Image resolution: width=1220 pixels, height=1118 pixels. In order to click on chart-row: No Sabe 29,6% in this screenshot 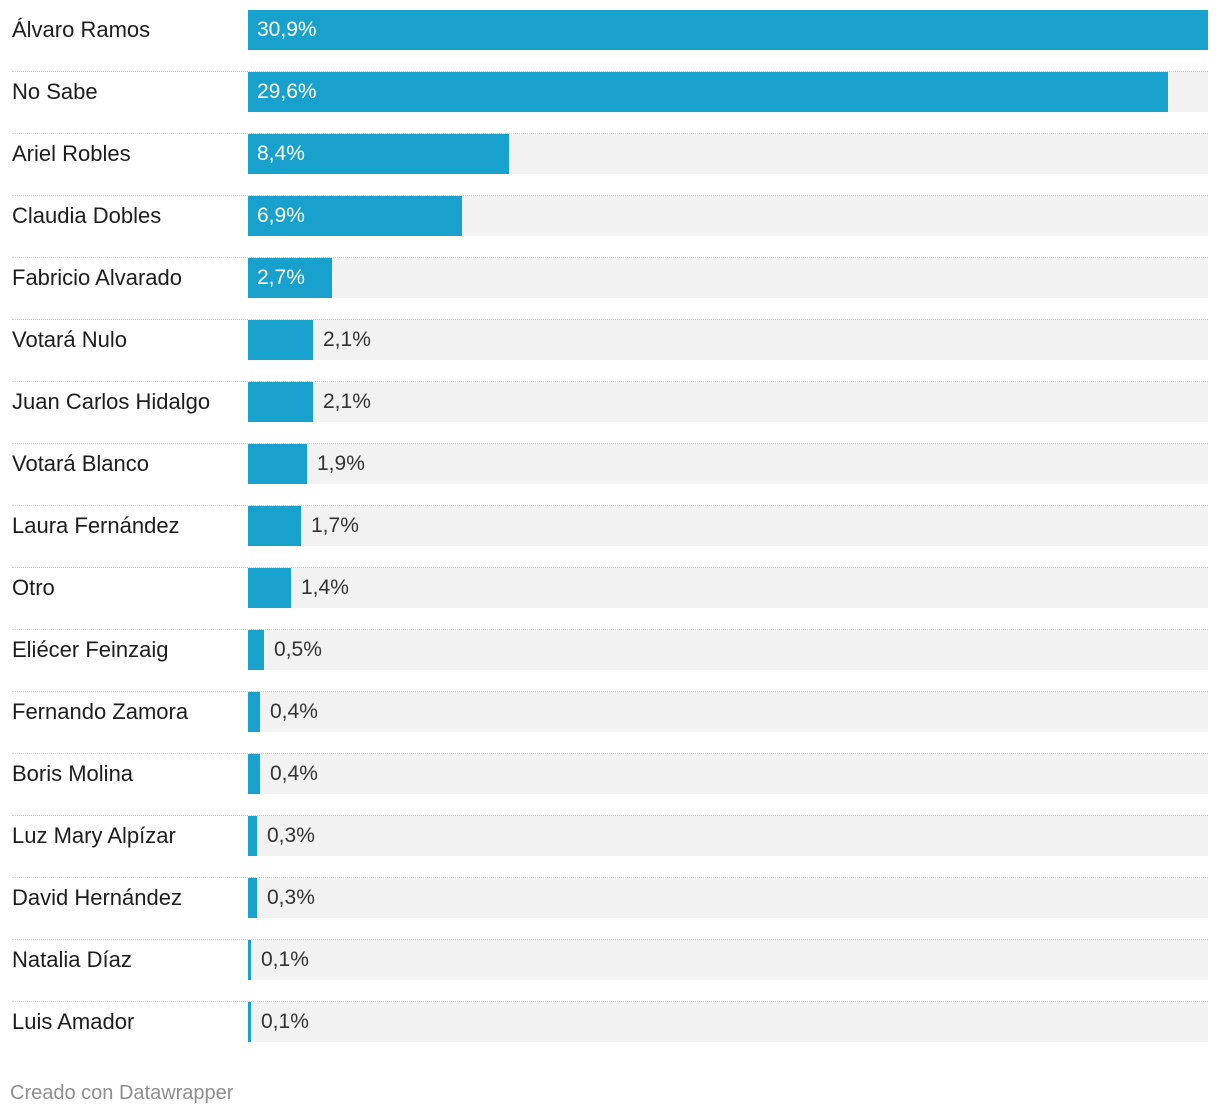, I will do `click(610, 103)`.